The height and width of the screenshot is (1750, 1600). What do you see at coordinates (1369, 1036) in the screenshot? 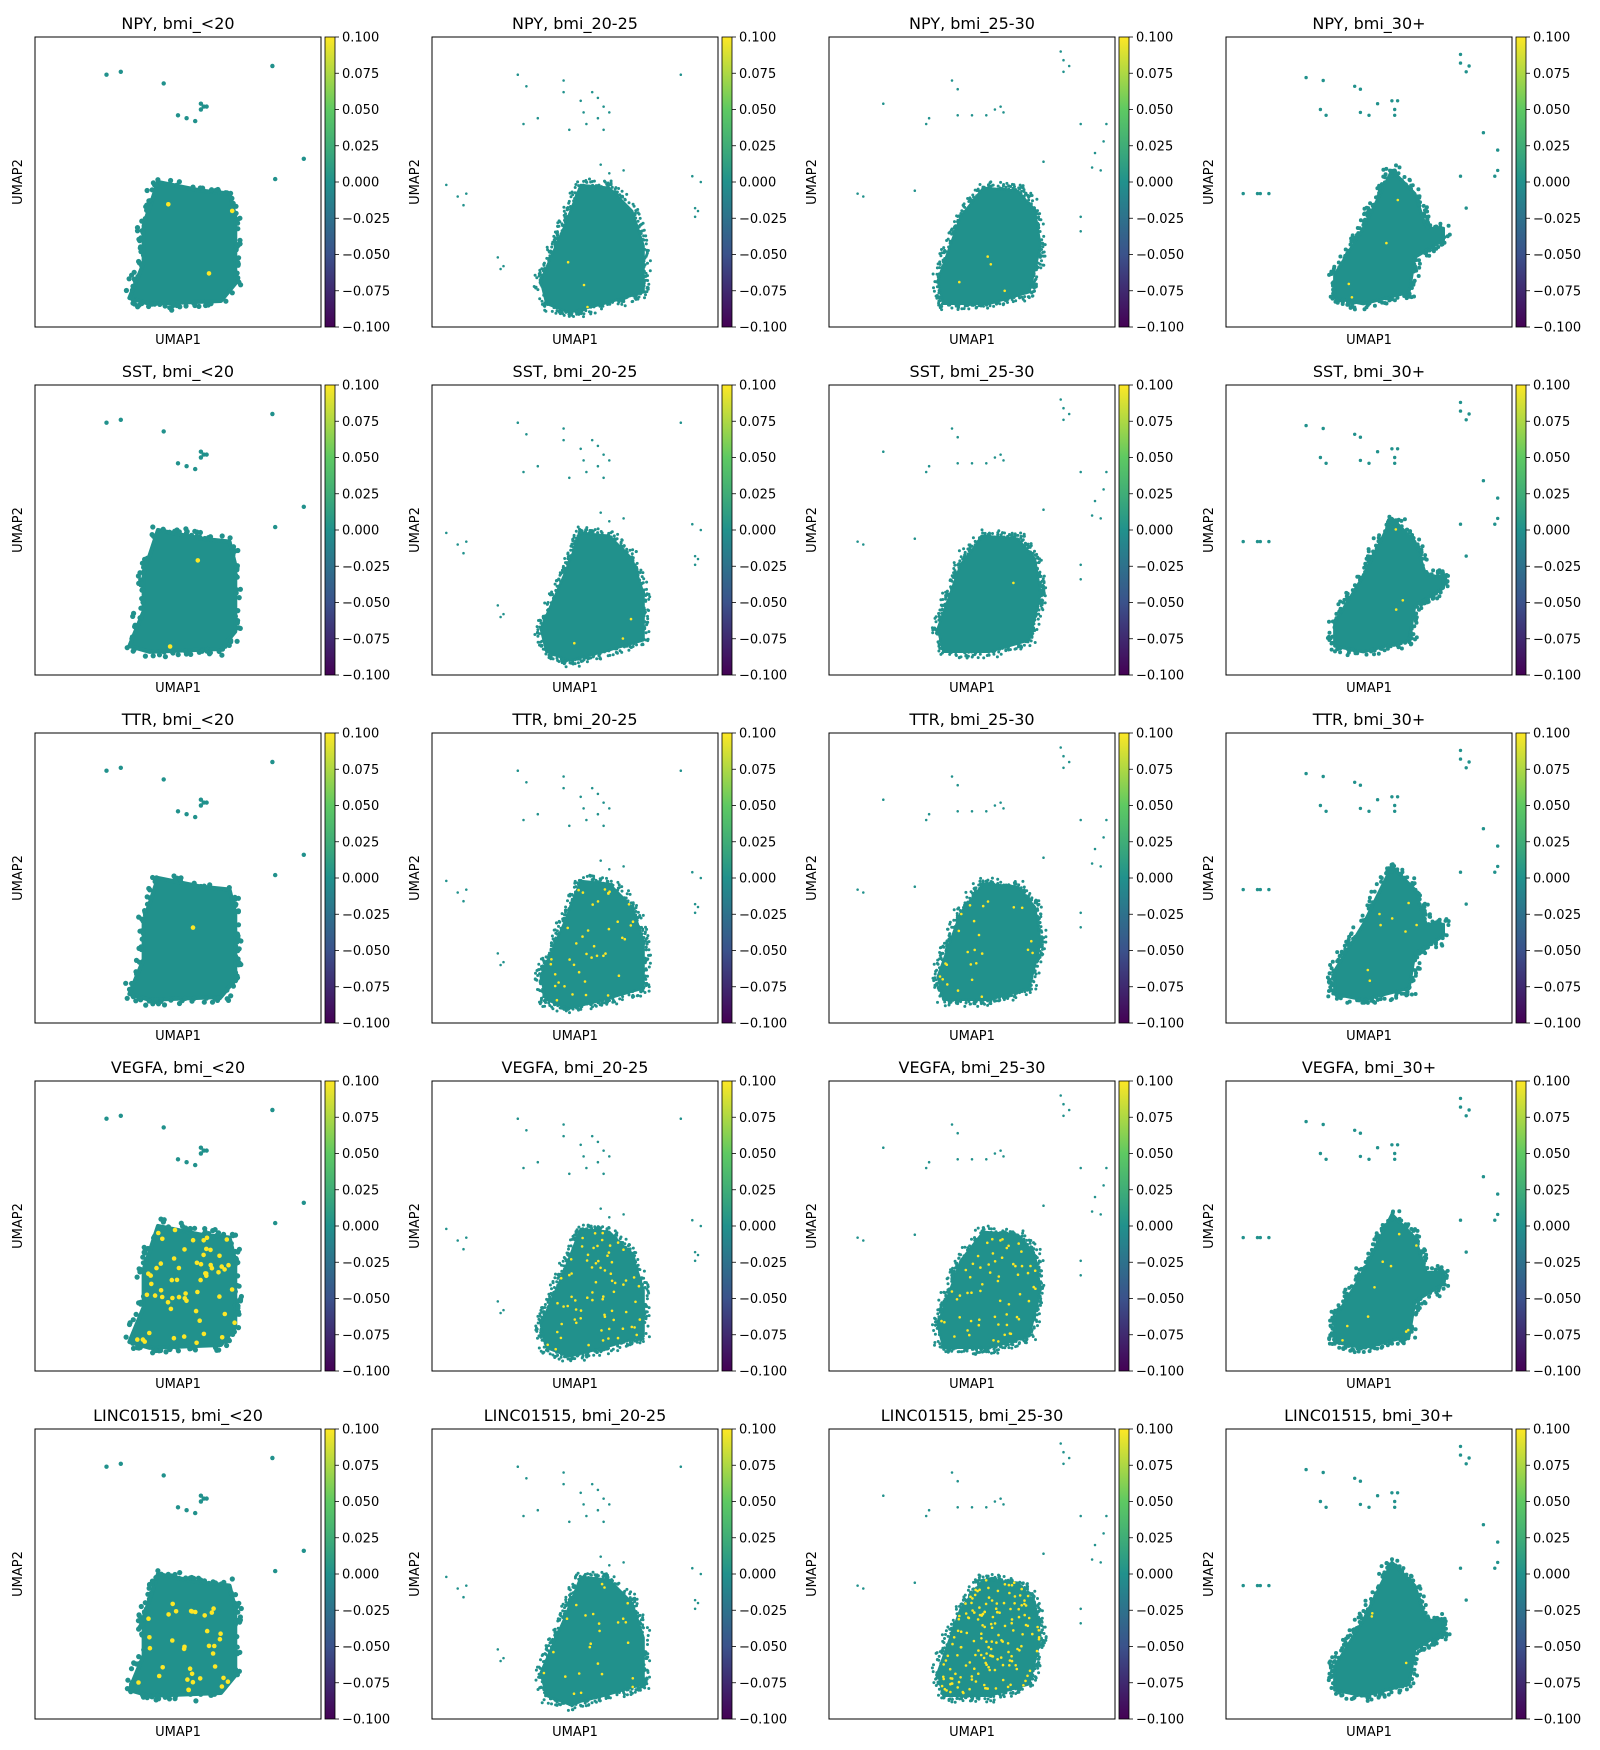
I see `x-axis-label: UMAP1` at bounding box center [1369, 1036].